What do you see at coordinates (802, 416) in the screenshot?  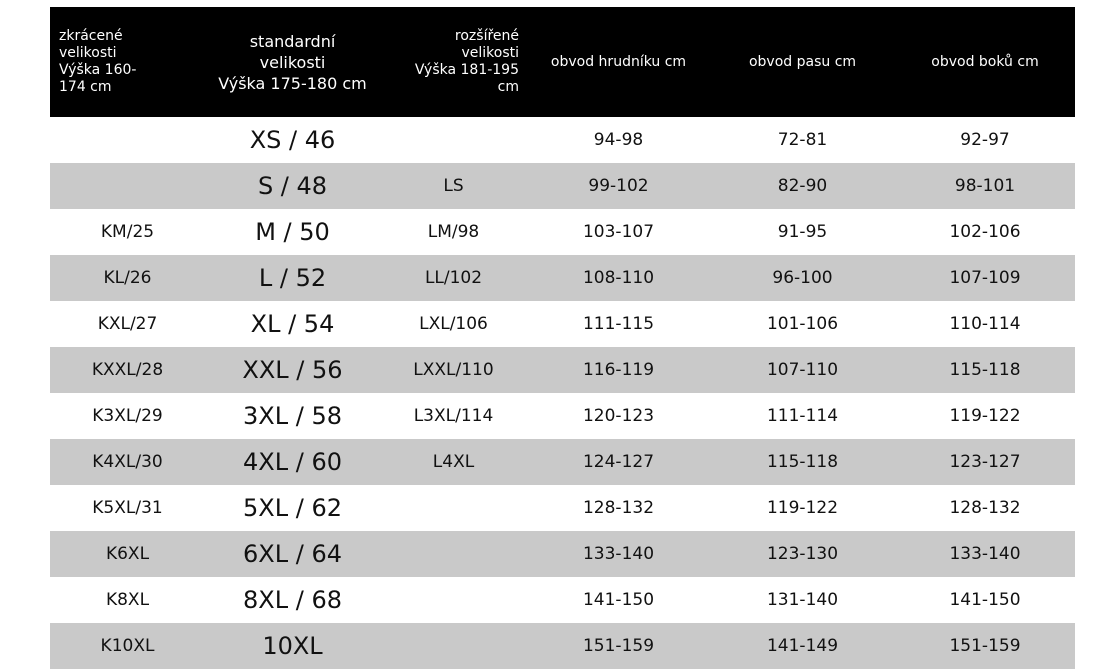 I see `table-cell: 111-114` at bounding box center [802, 416].